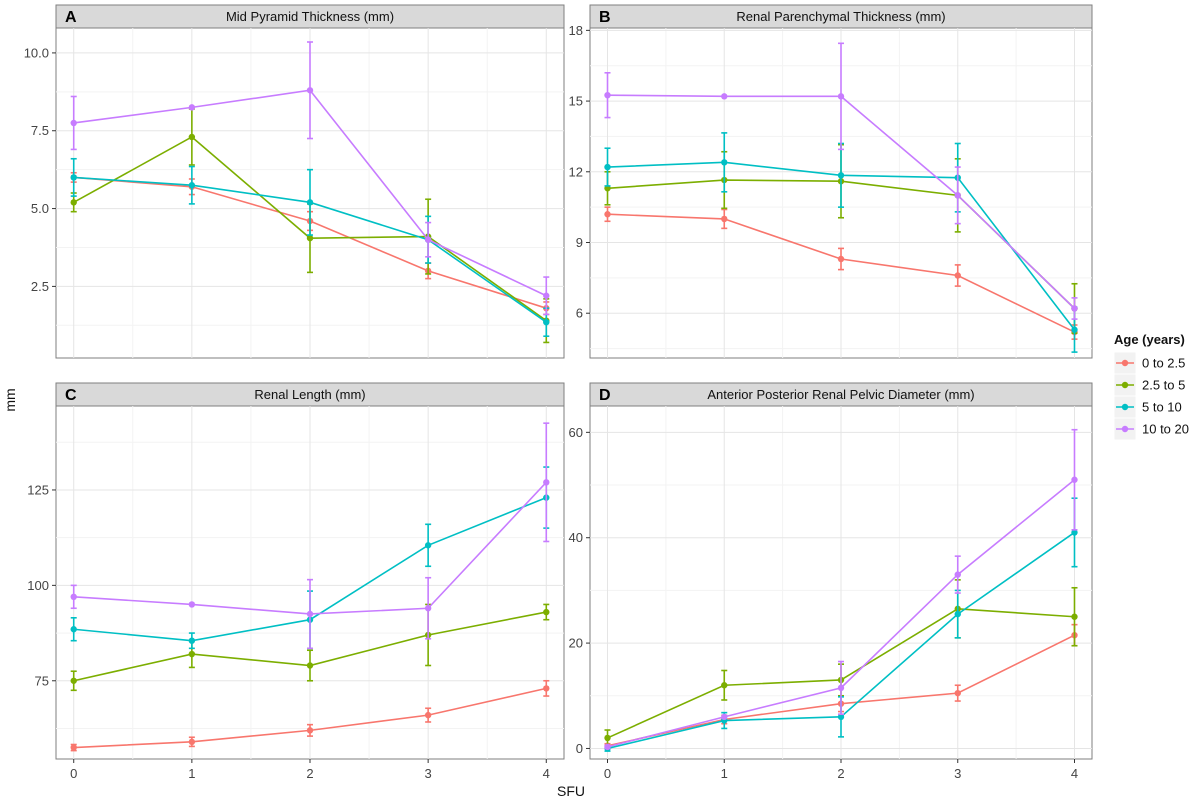 This screenshot has width=1197, height=805. Describe the element at coordinates (1163, 385) in the screenshot. I see `legend-label: 2.5 to 5` at that location.